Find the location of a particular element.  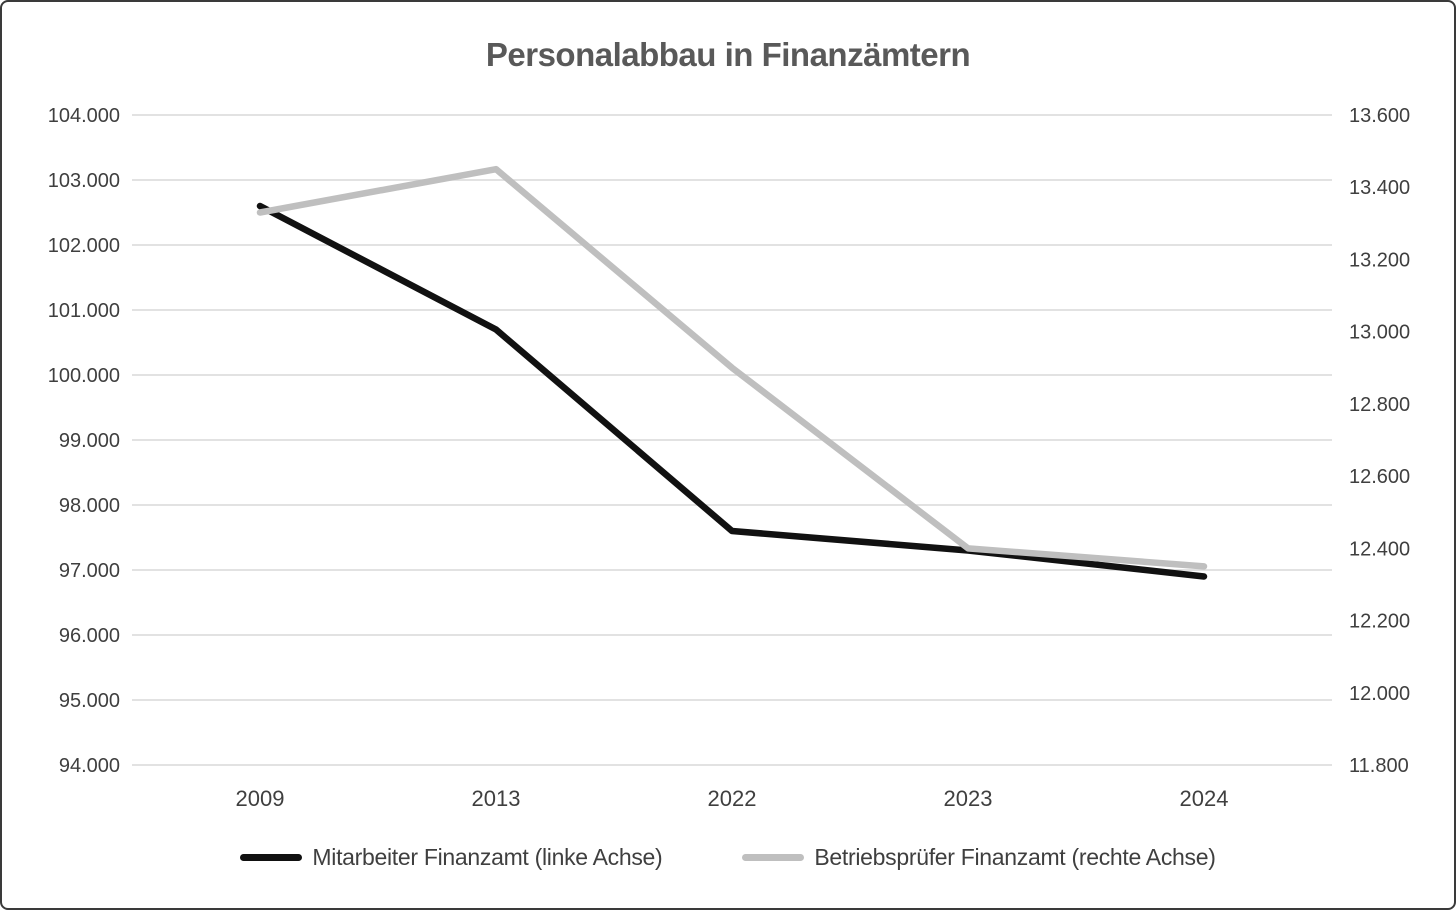

left-axis-tick-label: 104.000 is located at coordinates (84, 116).